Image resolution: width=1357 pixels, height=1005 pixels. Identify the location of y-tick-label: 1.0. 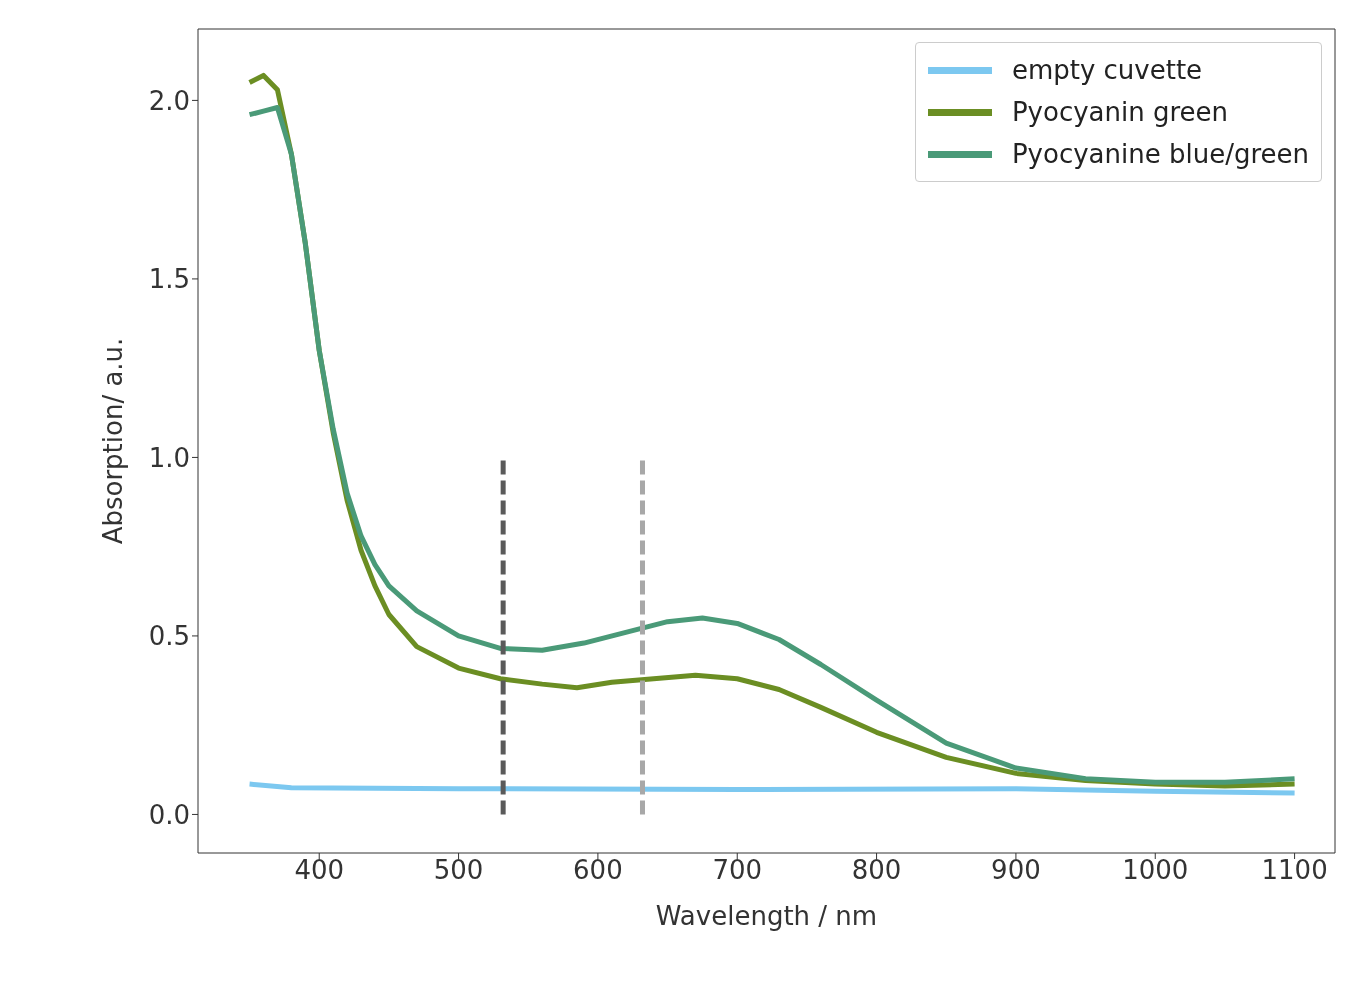
(169, 457).